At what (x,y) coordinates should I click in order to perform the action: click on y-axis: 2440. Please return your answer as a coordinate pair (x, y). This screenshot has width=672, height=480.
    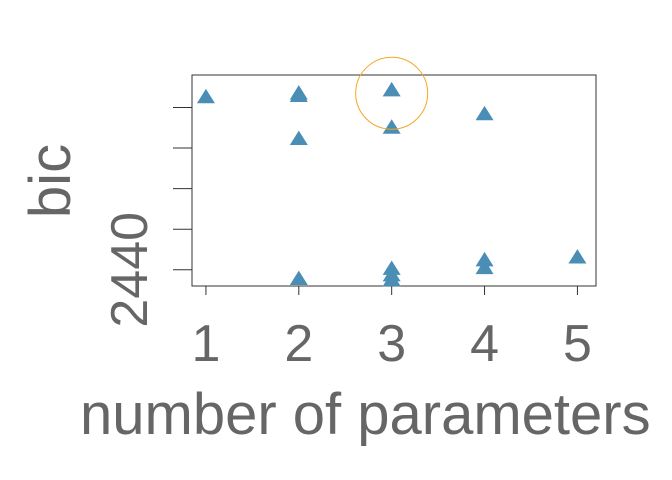
    Looking at the image, I should click on (146, 217).